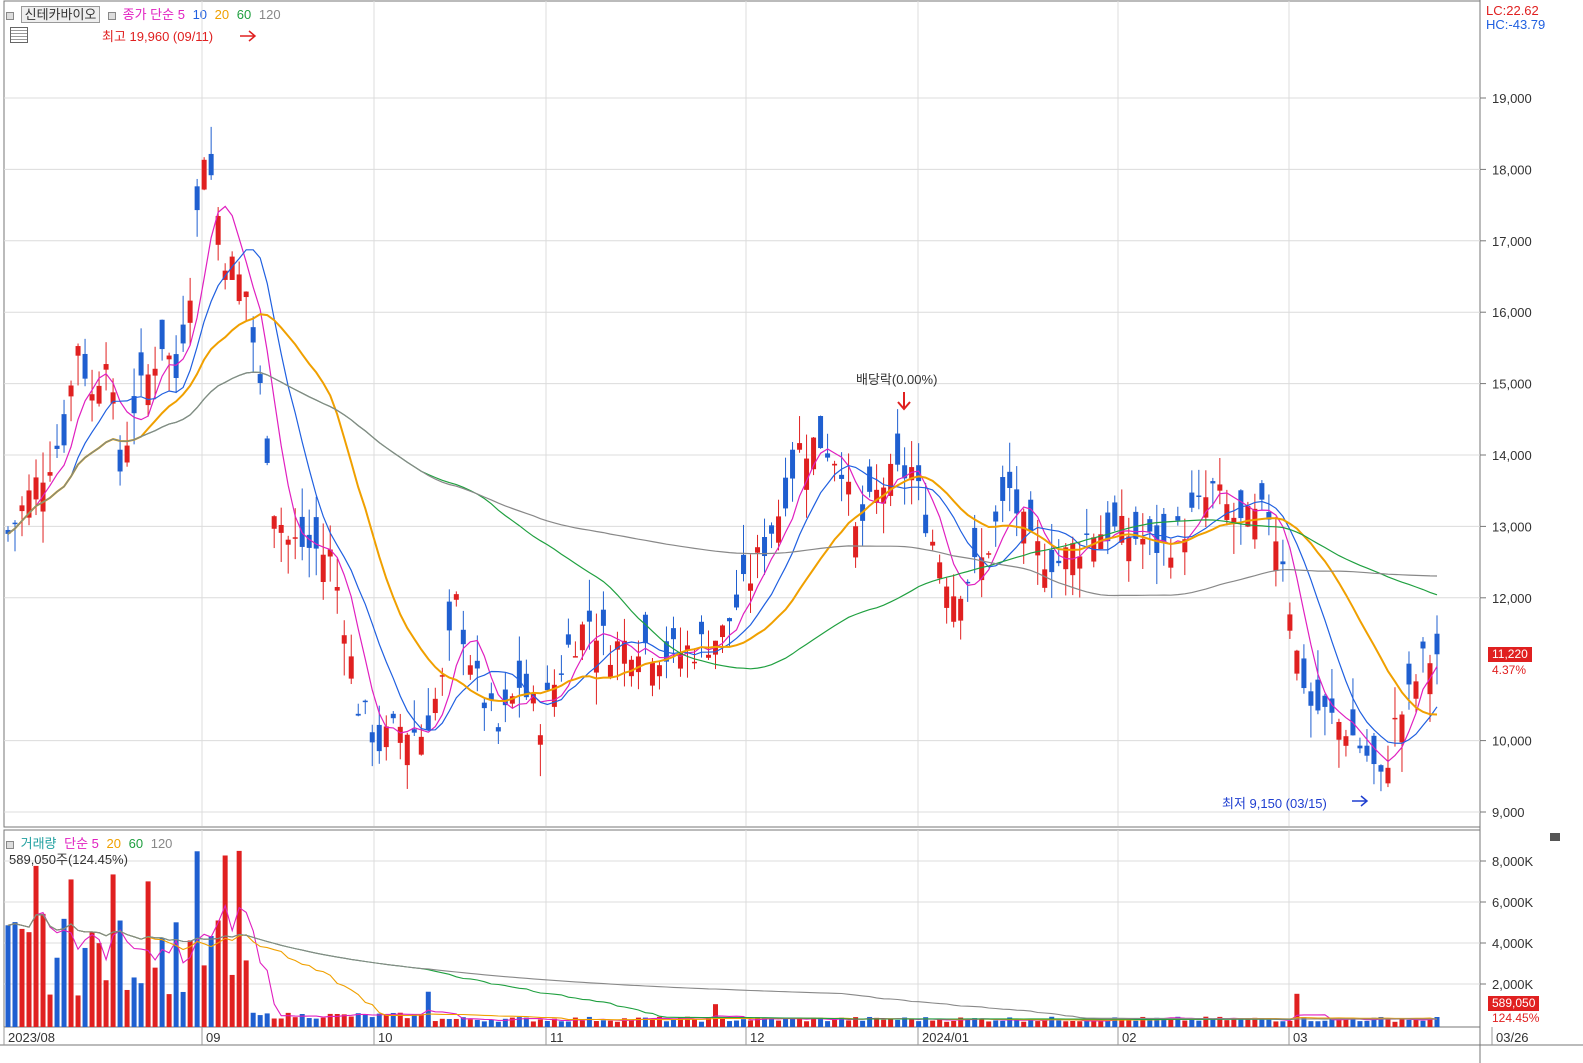 This screenshot has width=1583, height=1063. What do you see at coordinates (222, 14) in the screenshot?
I see `ma-period-20: 20` at bounding box center [222, 14].